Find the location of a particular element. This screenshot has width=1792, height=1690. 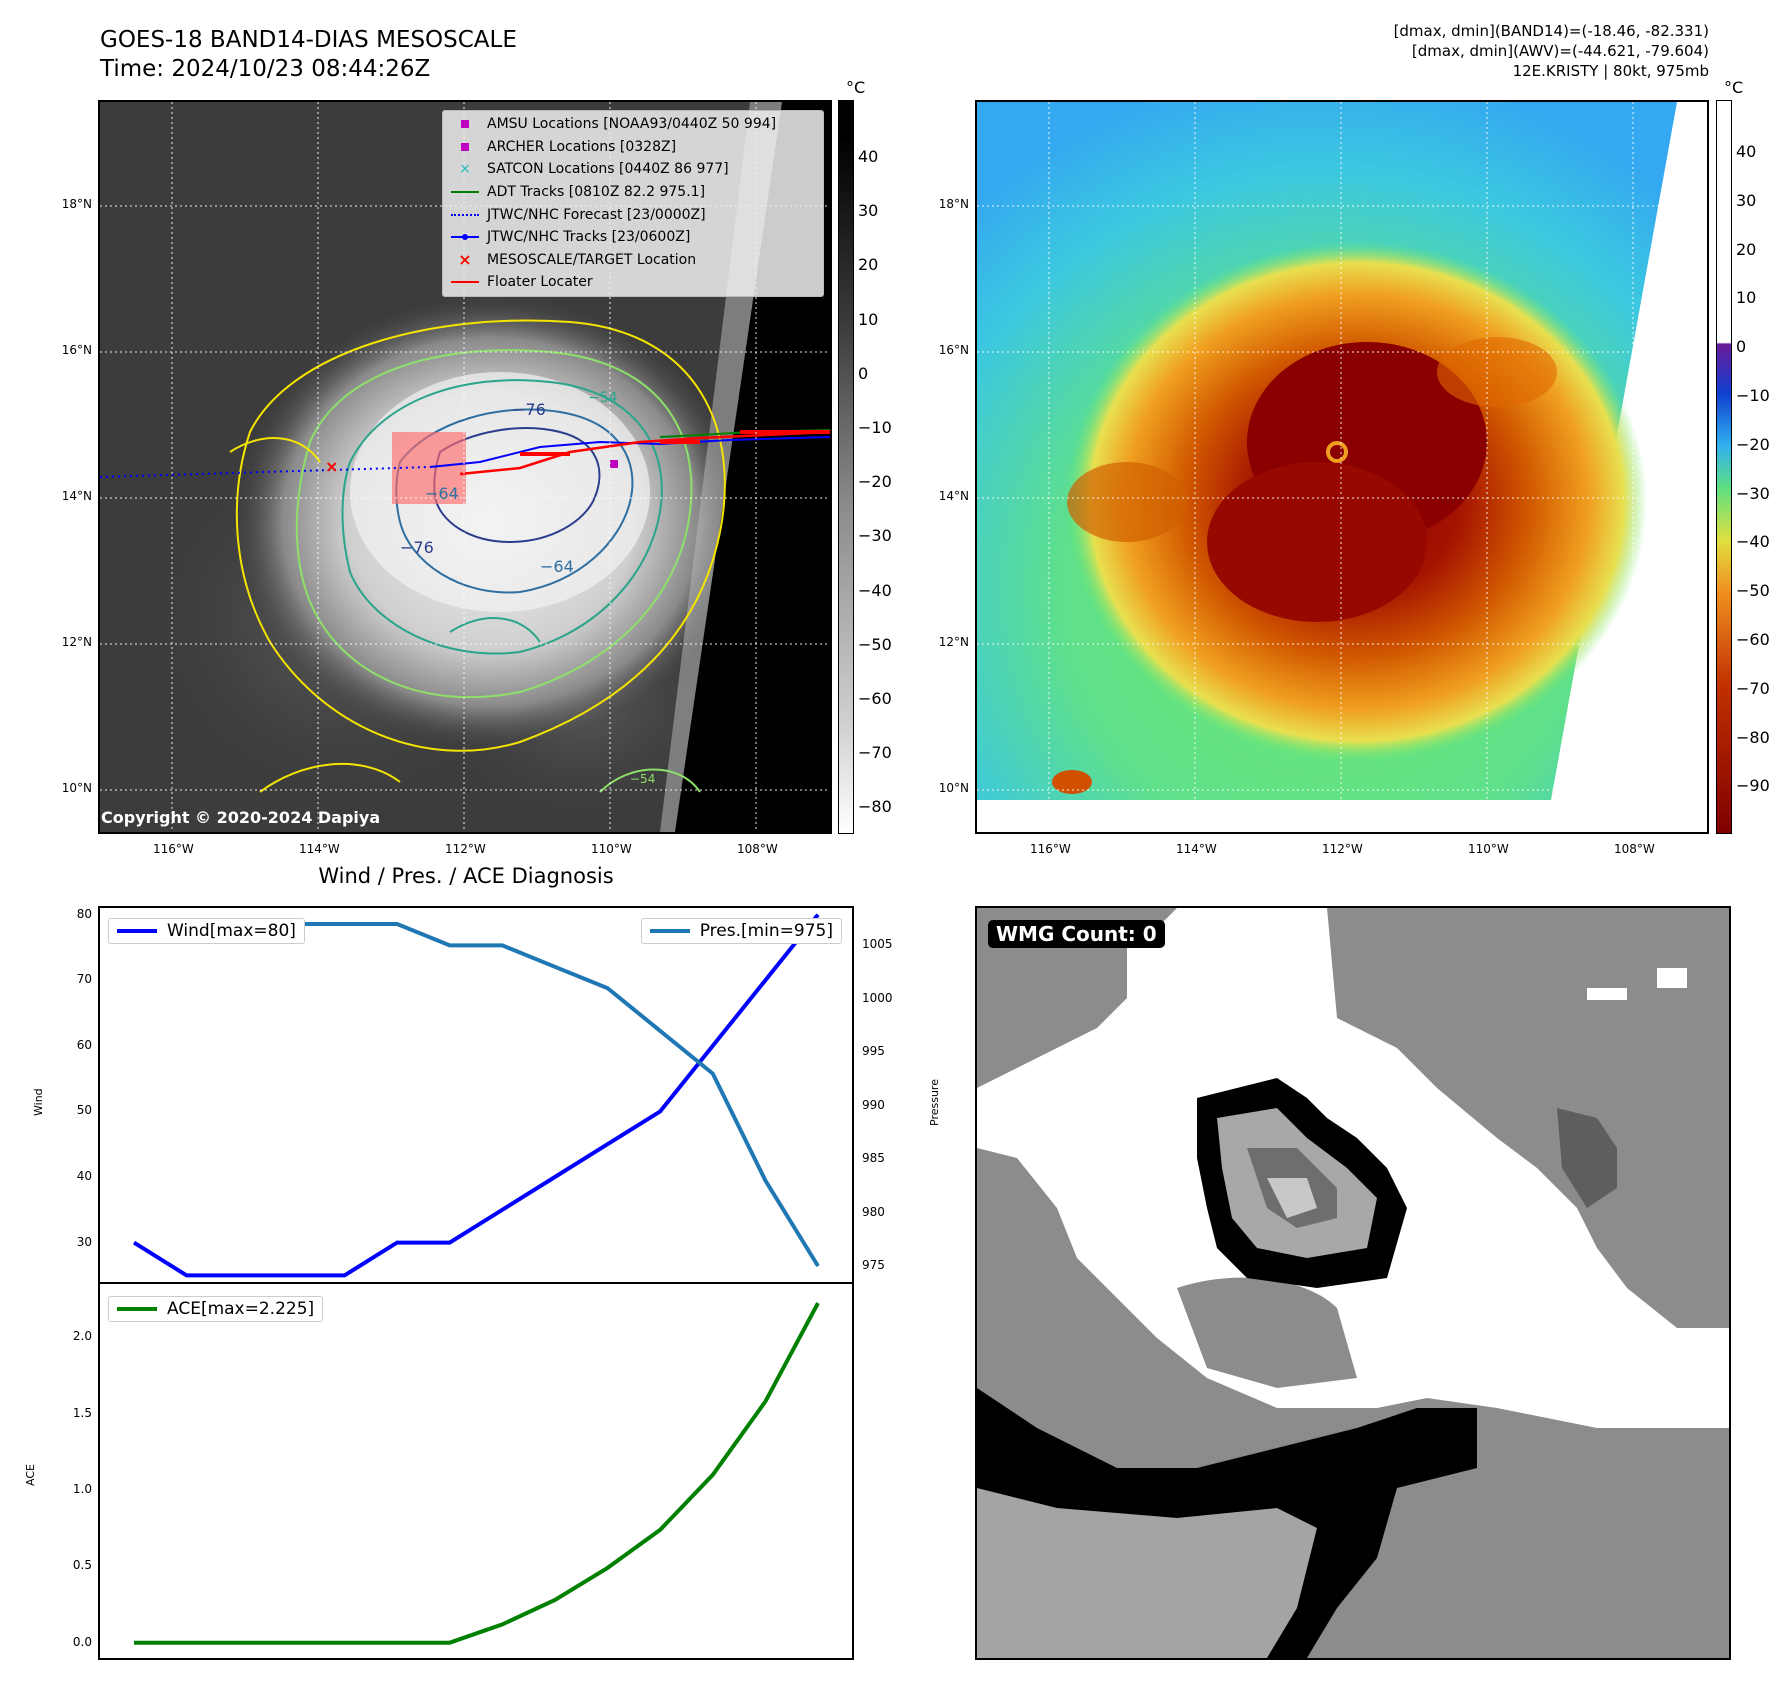

legend-item-target: × MESOSCALE/TARGET Location is located at coordinates (633, 260).